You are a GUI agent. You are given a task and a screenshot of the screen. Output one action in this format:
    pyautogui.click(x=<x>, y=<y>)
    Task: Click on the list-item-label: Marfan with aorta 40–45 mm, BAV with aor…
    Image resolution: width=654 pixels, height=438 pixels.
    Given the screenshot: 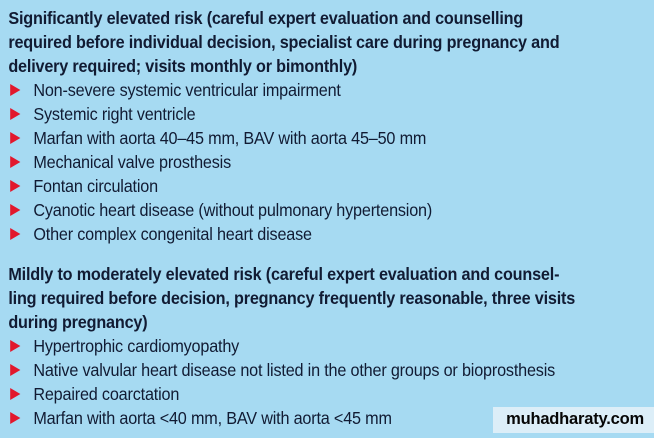 What is the action you would take?
    pyautogui.click(x=230, y=138)
    